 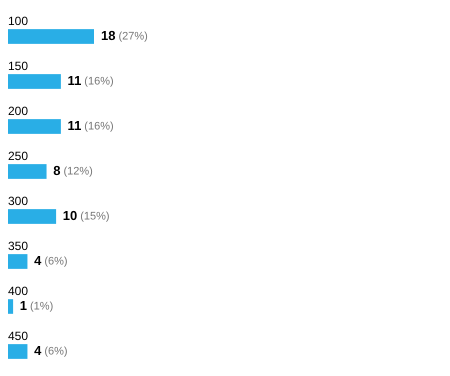 I want to click on y-tick-label: 150, so click(x=18, y=65).